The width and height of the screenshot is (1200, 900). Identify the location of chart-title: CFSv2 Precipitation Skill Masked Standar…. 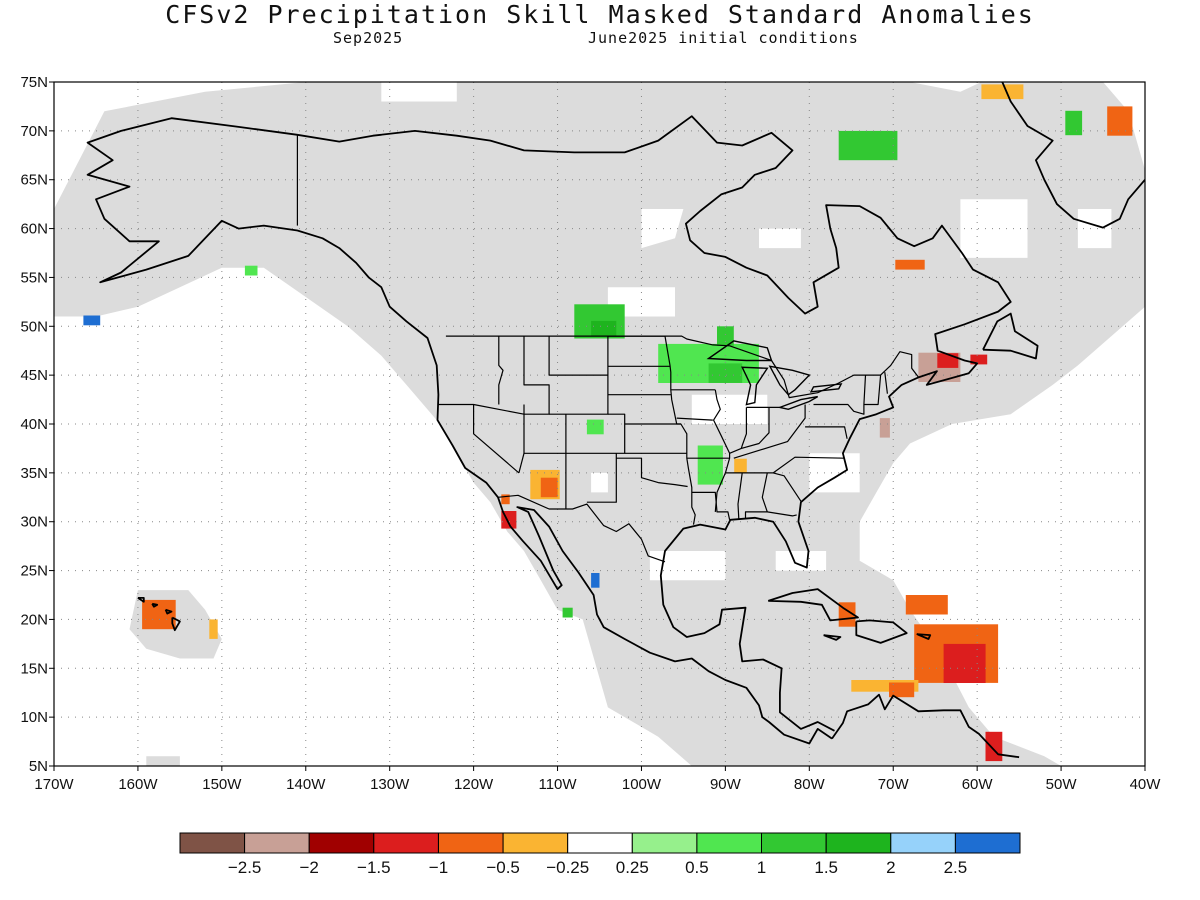
(600, 14).